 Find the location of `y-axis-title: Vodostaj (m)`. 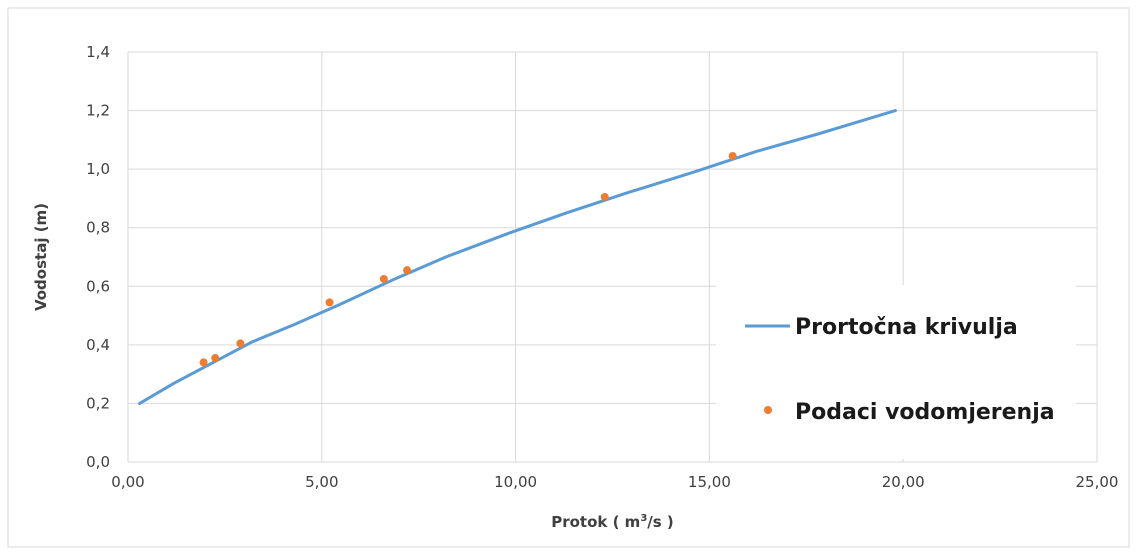

y-axis-title: Vodostaj (m) is located at coordinates (41, 257).